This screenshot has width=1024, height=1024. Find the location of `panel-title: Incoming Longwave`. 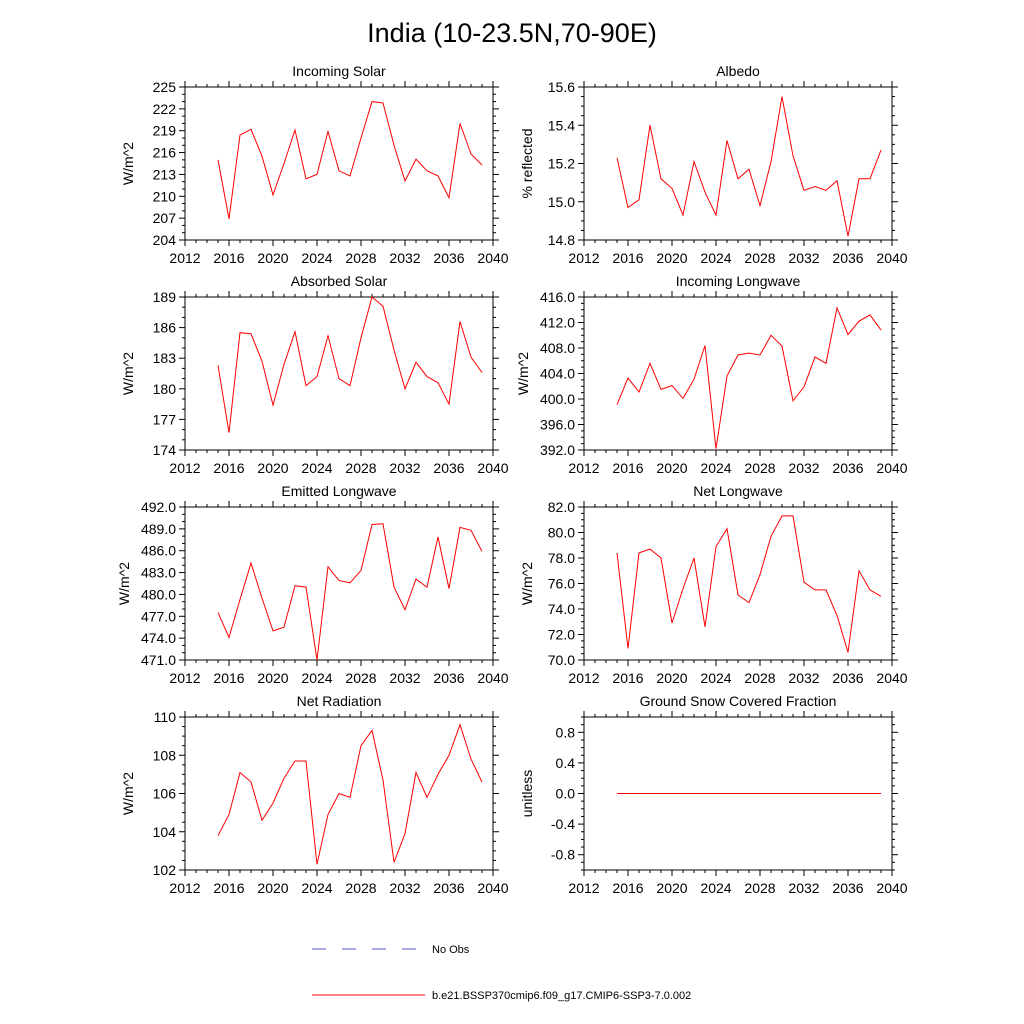

panel-title: Incoming Longwave is located at coordinates (738, 281).